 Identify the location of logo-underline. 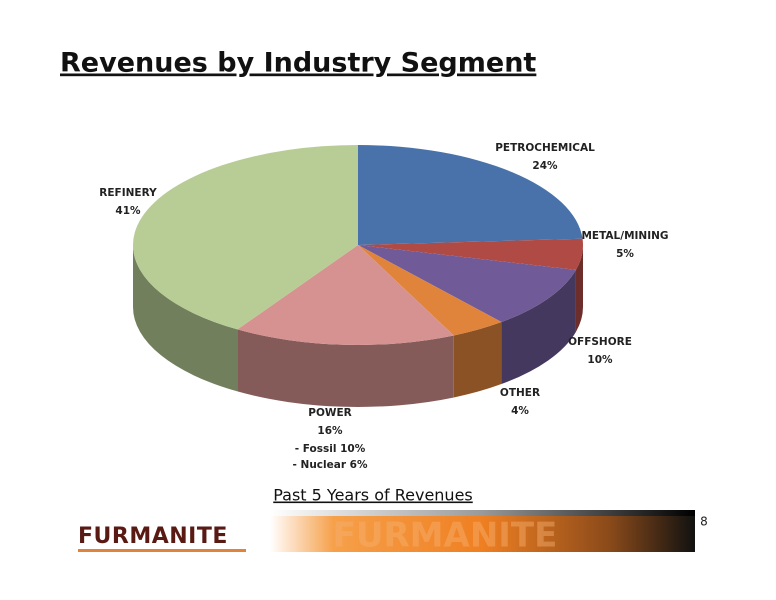
(162, 550).